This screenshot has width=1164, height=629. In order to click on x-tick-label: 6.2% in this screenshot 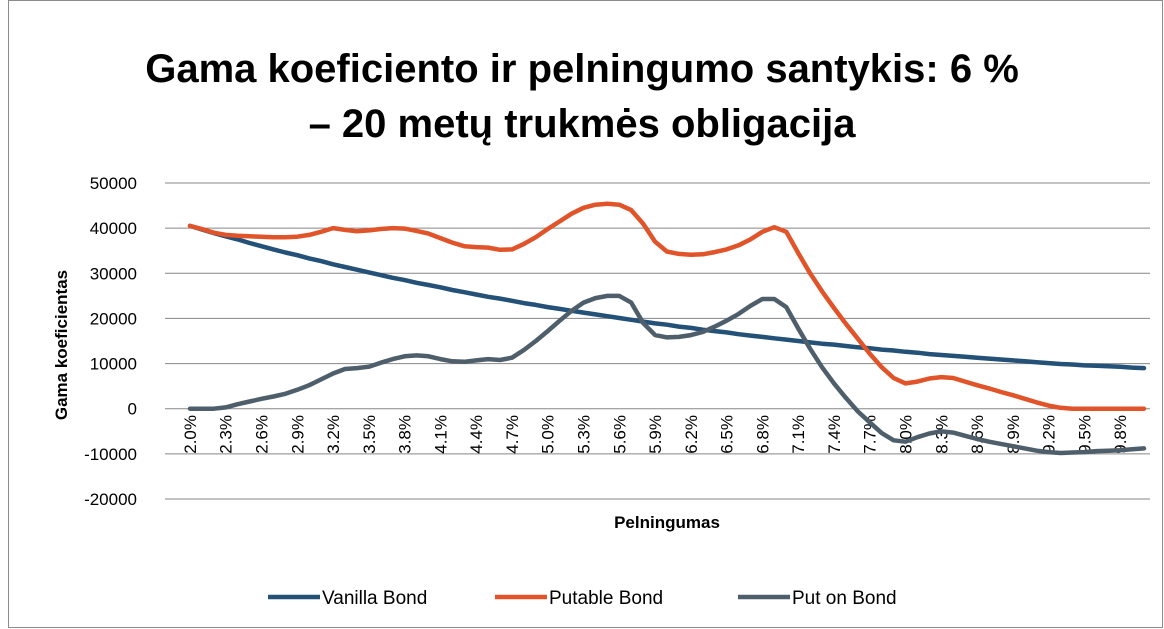, I will do `click(691, 434)`.